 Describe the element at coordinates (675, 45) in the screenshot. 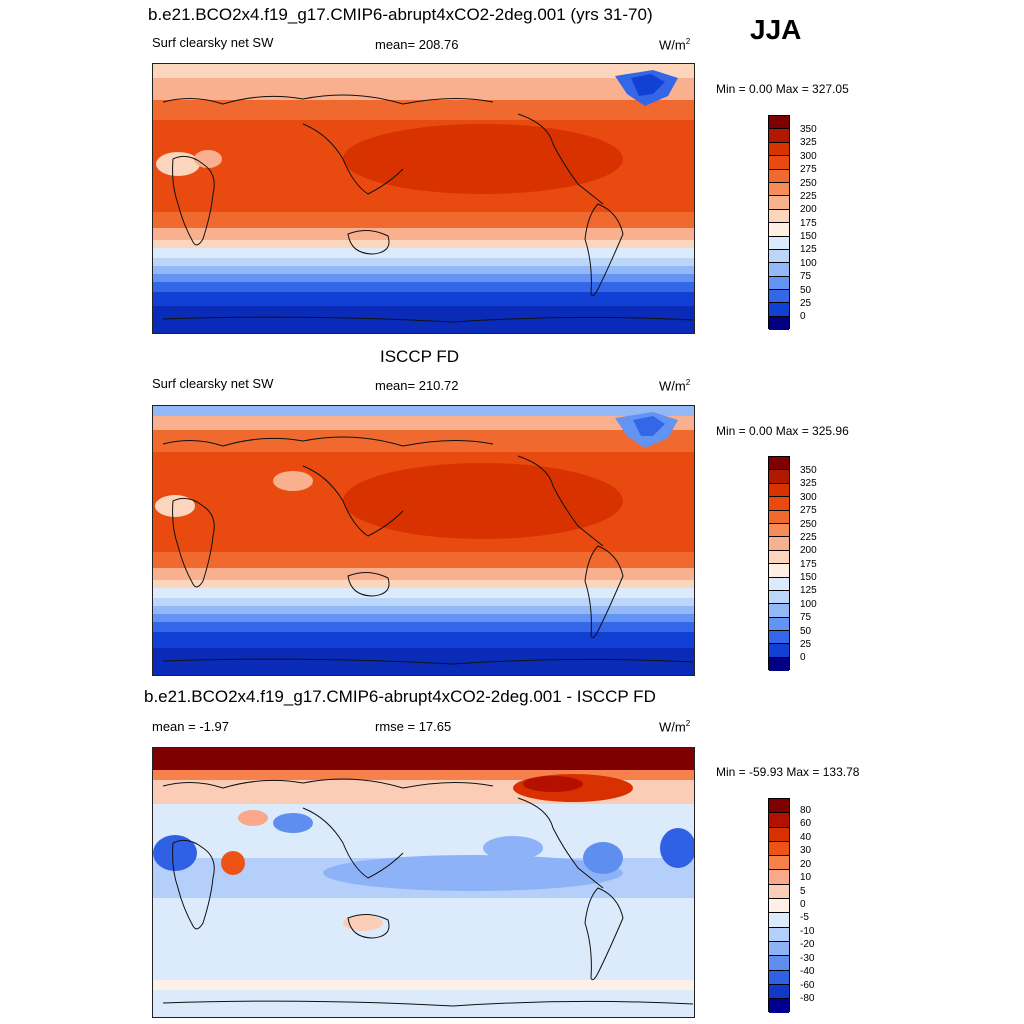

I see `panel1-units: W/m2` at that location.